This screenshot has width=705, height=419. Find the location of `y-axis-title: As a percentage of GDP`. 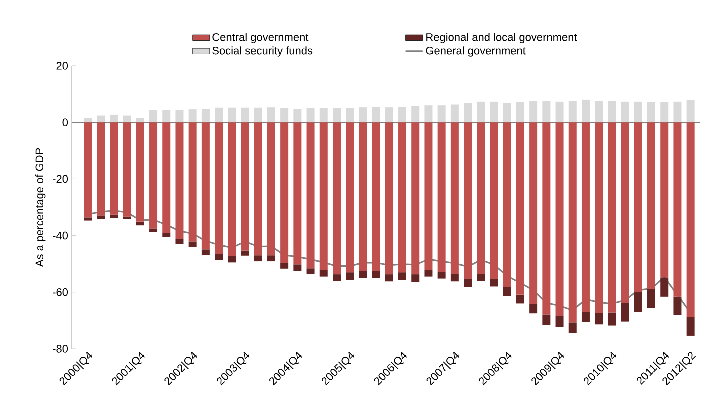

y-axis-title: As a percentage of GDP is located at coordinates (40, 208).